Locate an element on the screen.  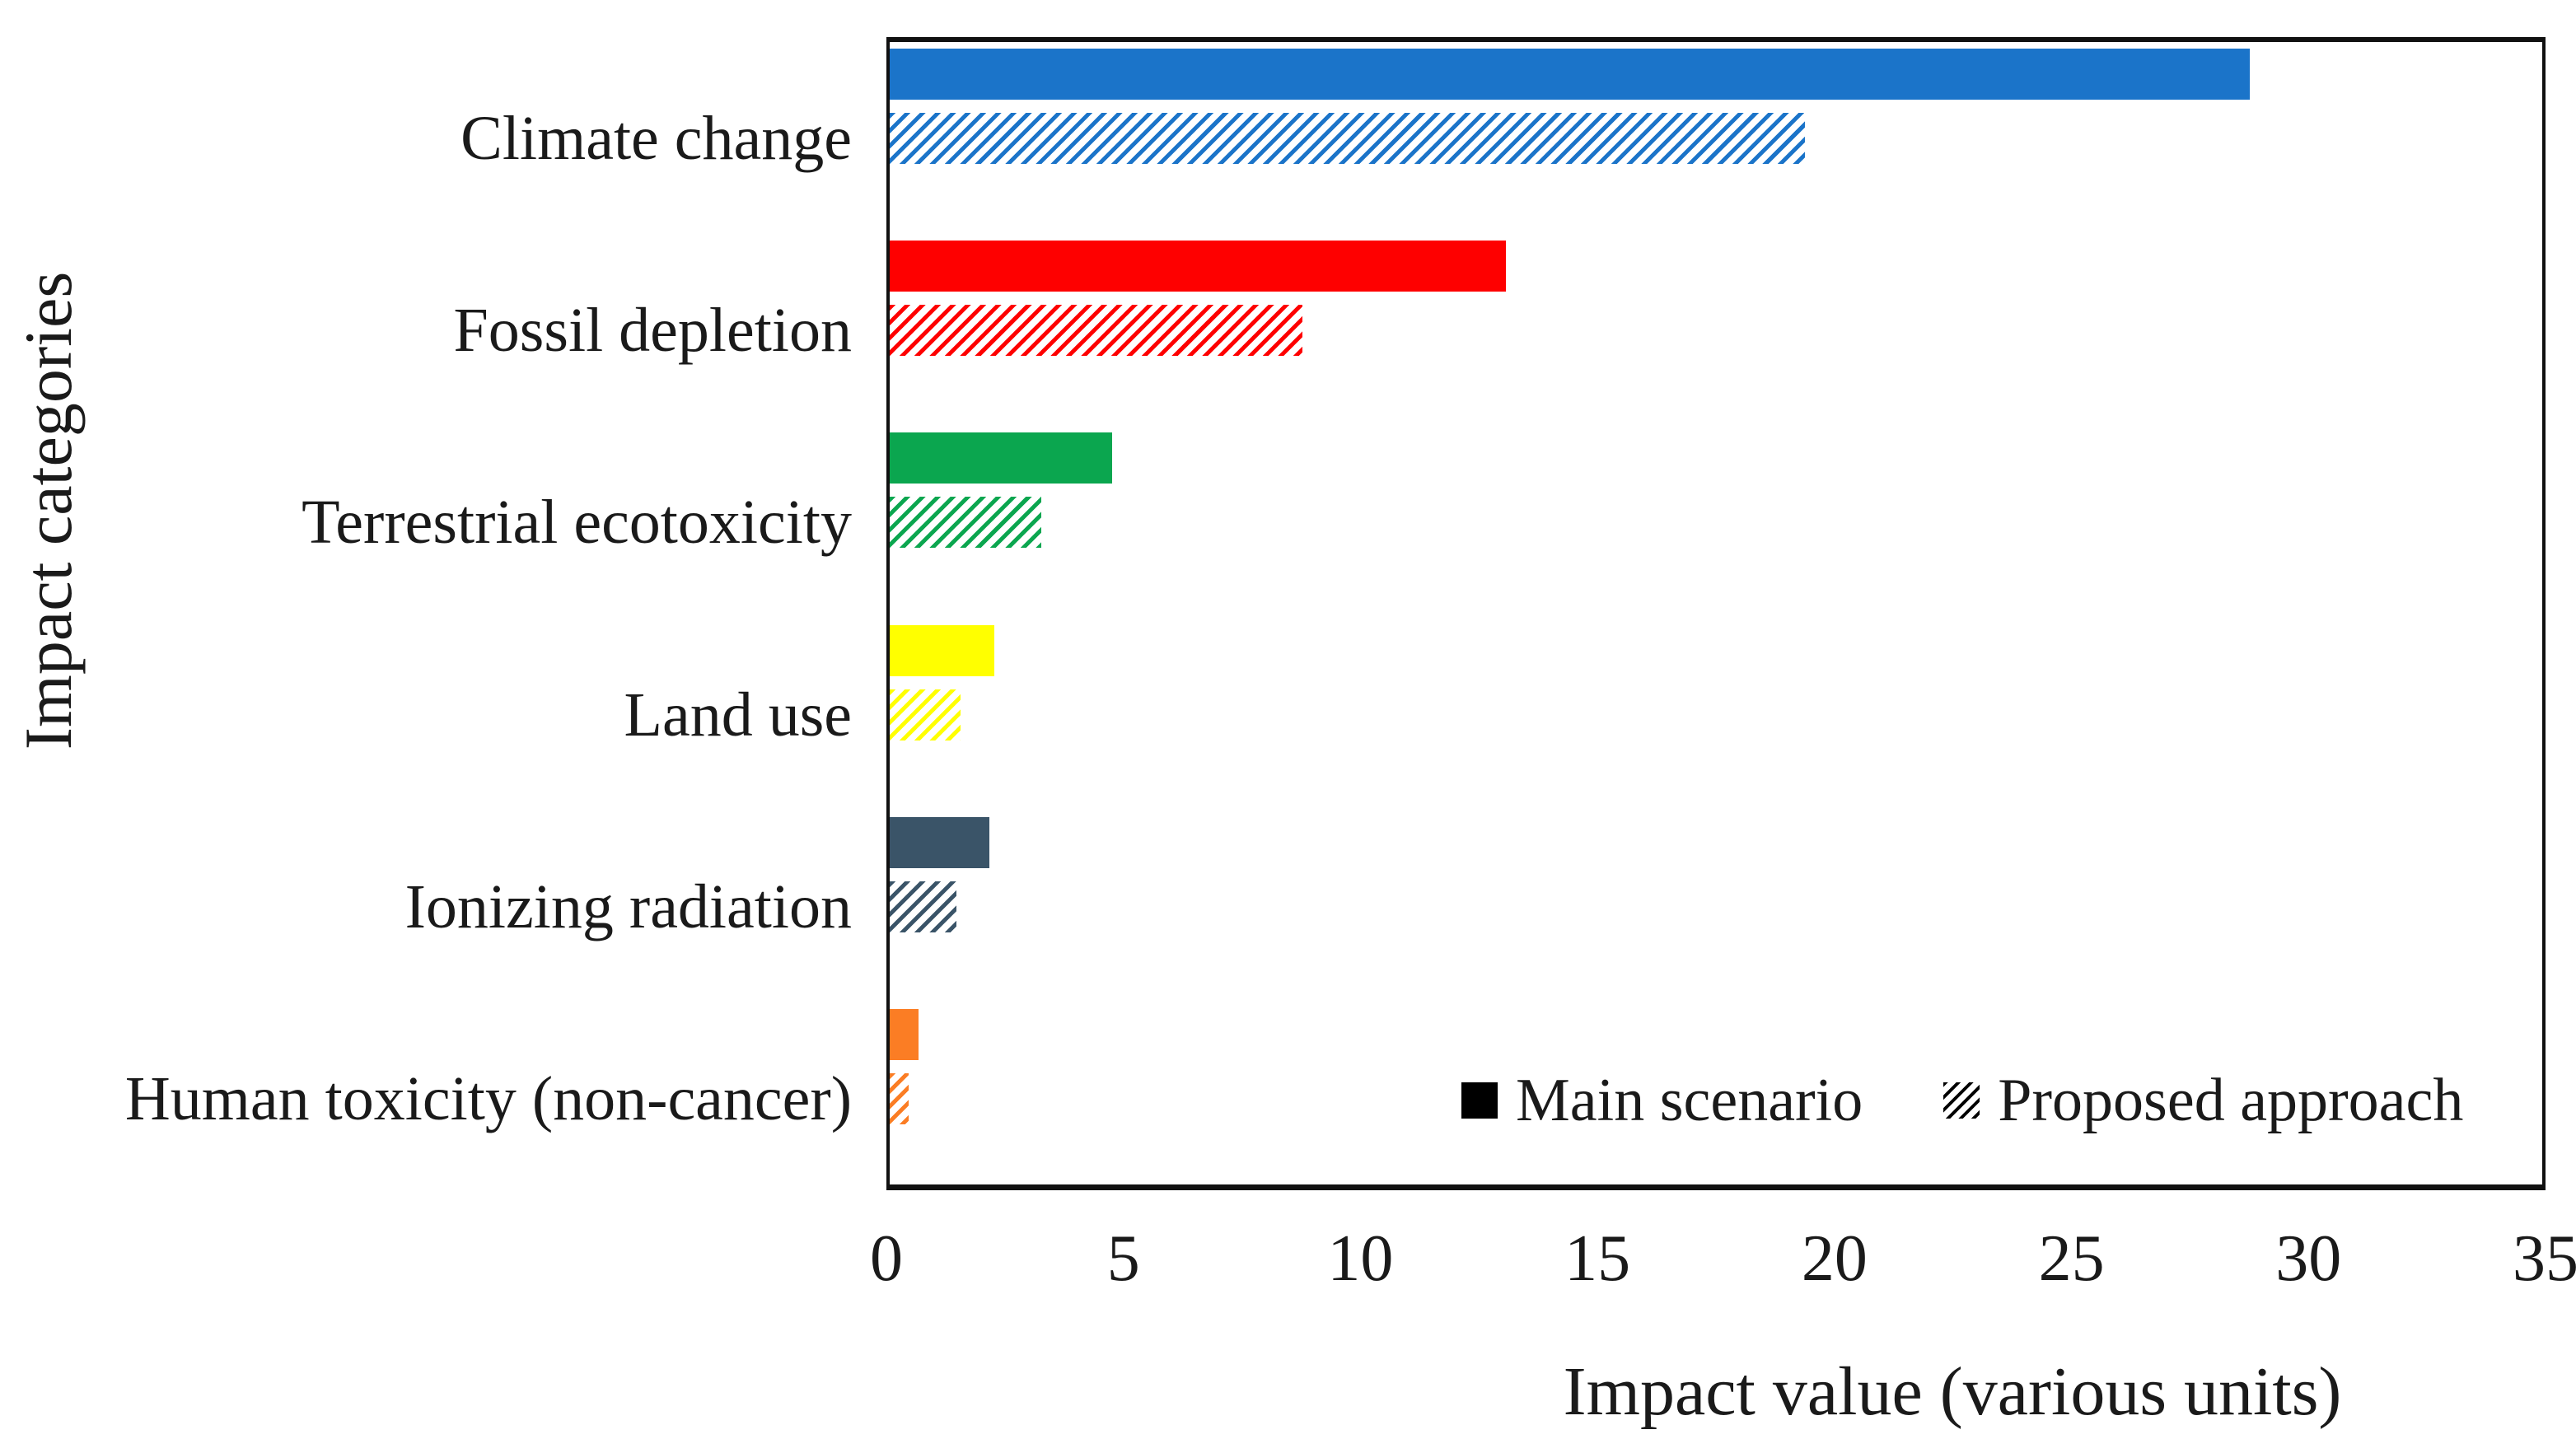
x-tick-label: 0 is located at coordinates (887, 1258).